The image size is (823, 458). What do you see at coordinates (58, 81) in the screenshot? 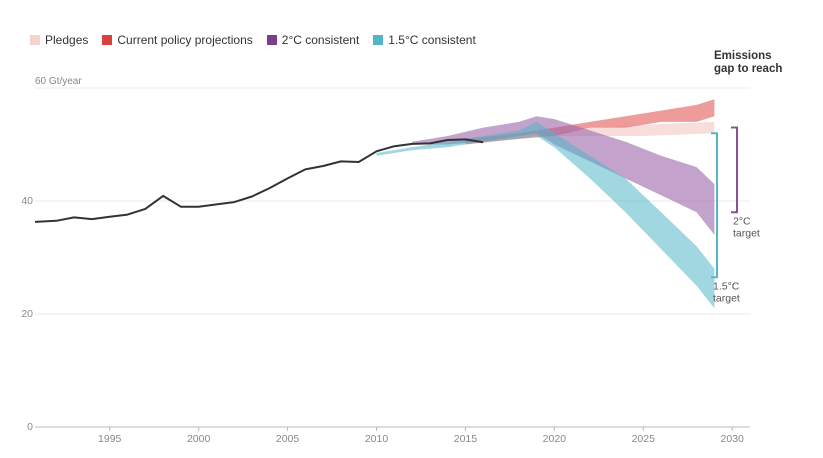
I see `y-axis-label: 60 Gt/year` at bounding box center [58, 81].